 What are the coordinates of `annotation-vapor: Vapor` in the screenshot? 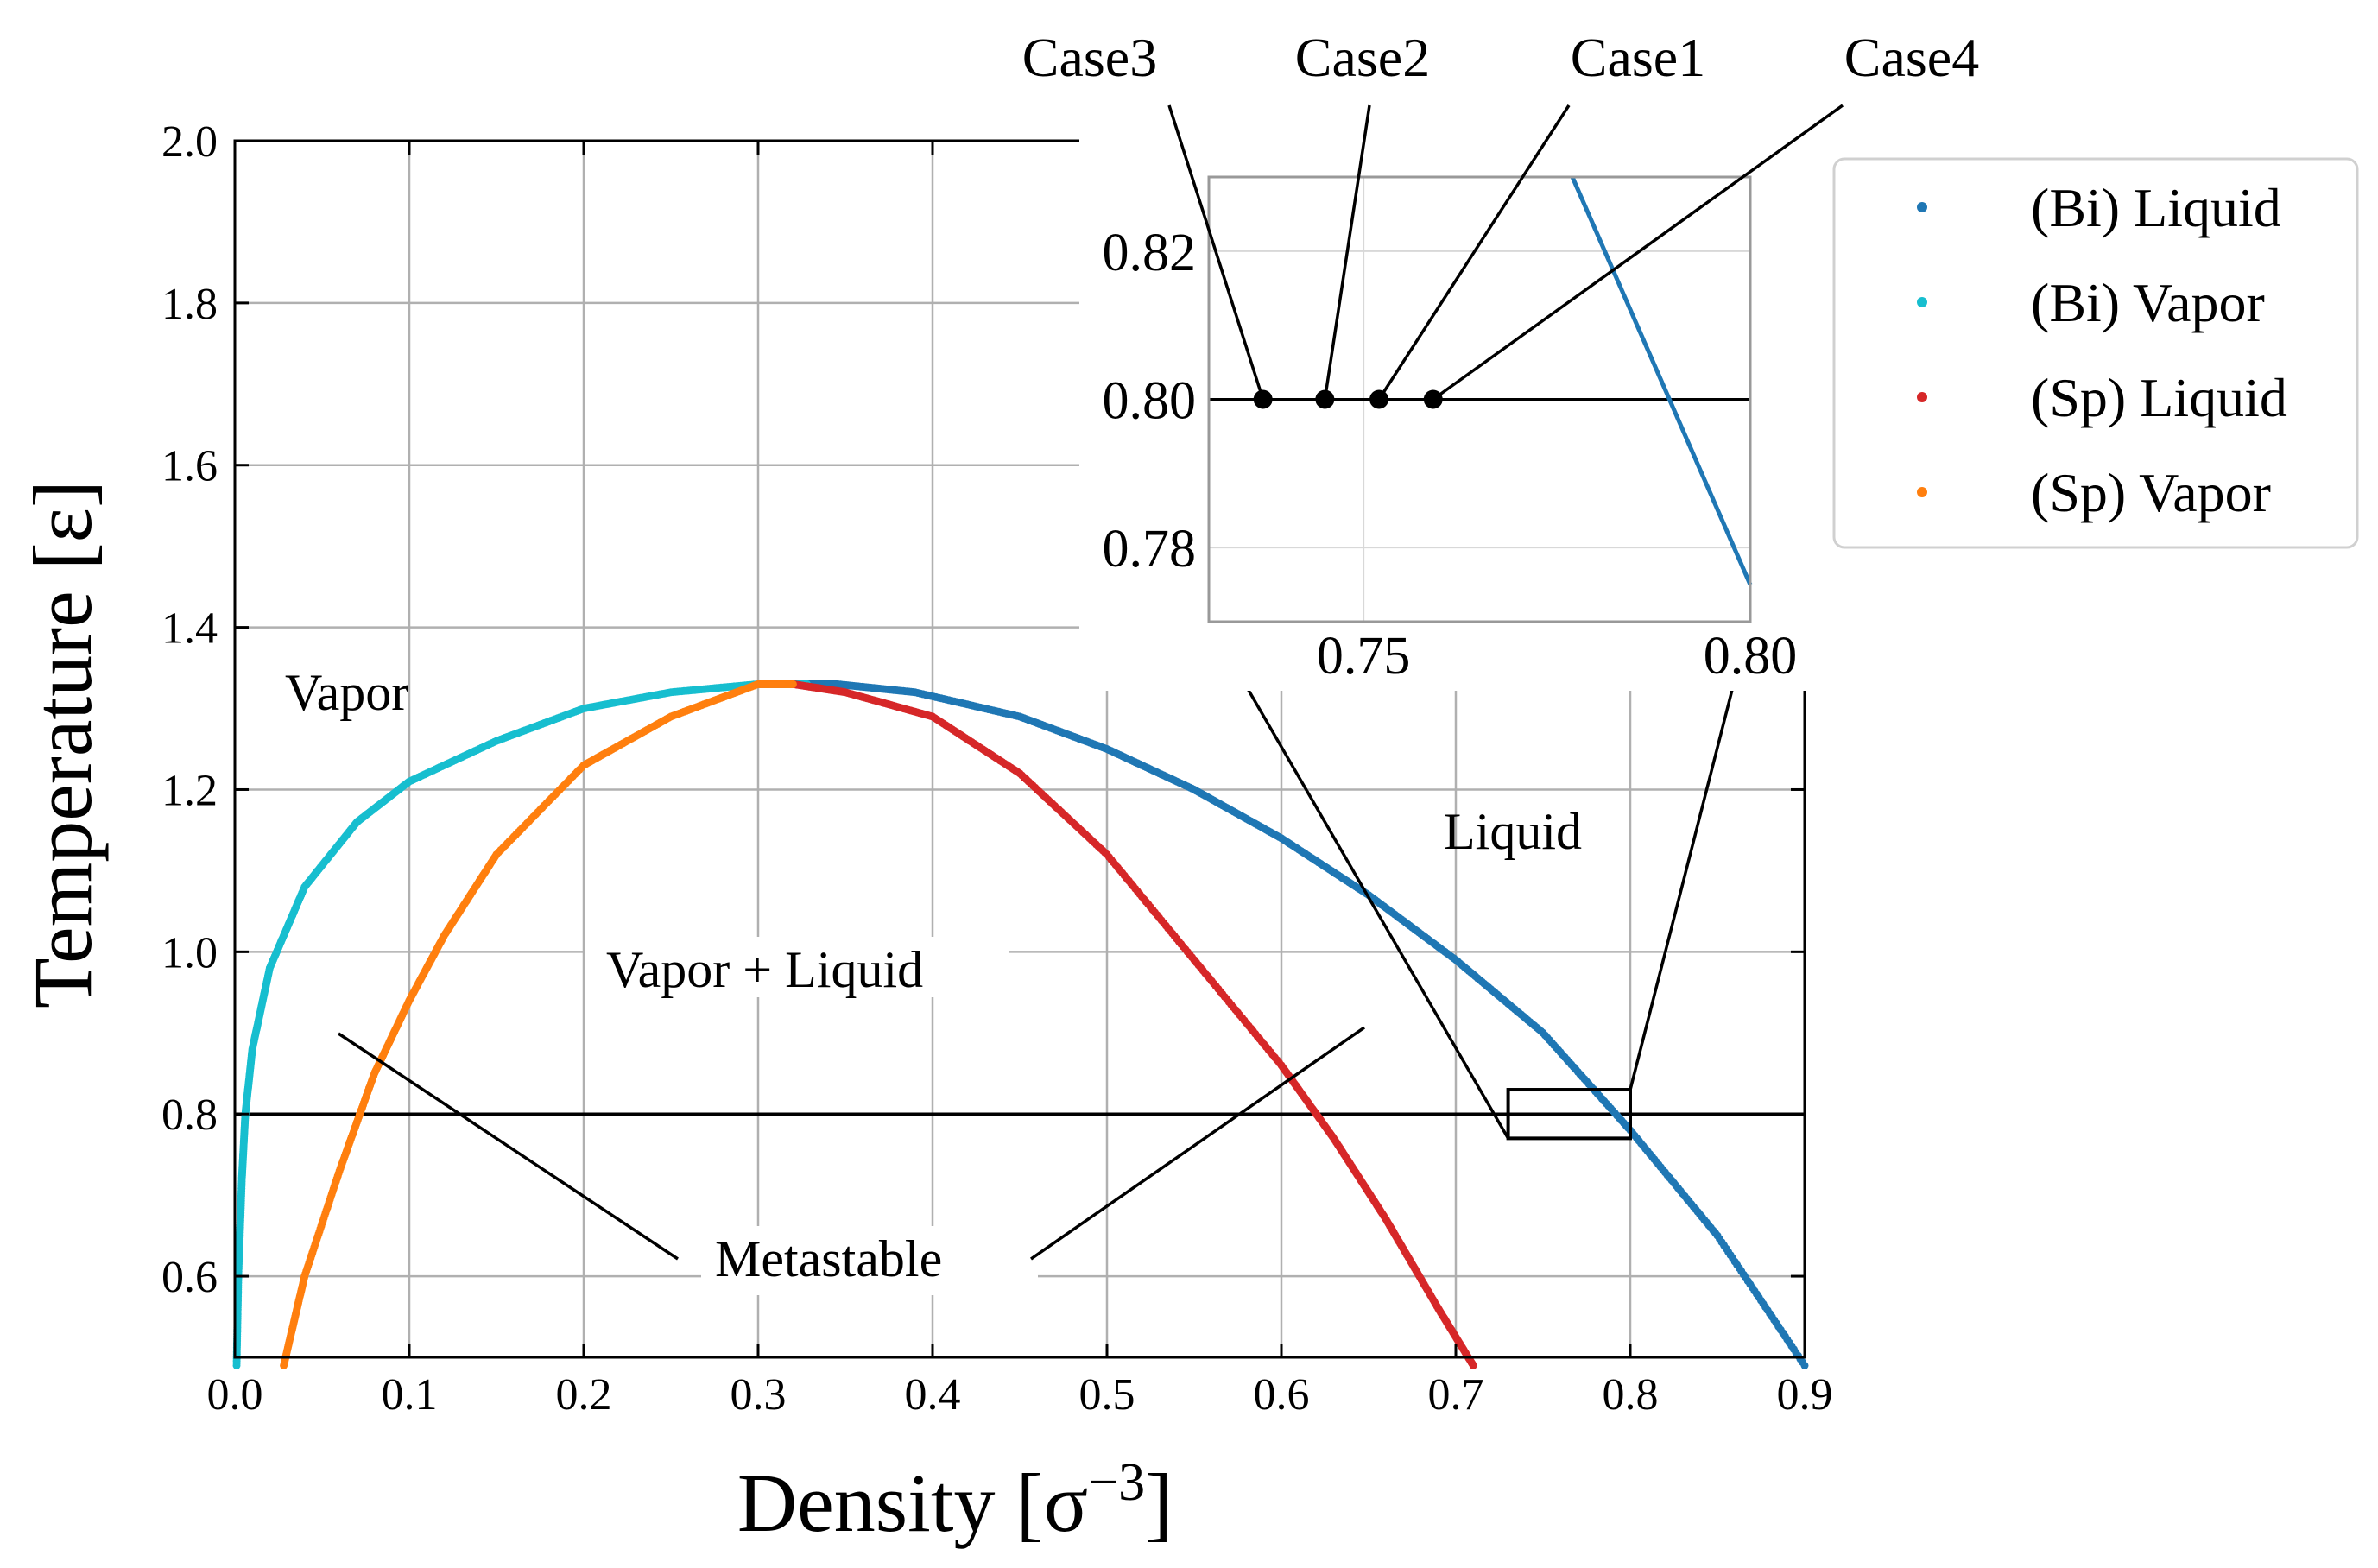 It's located at (346, 692).